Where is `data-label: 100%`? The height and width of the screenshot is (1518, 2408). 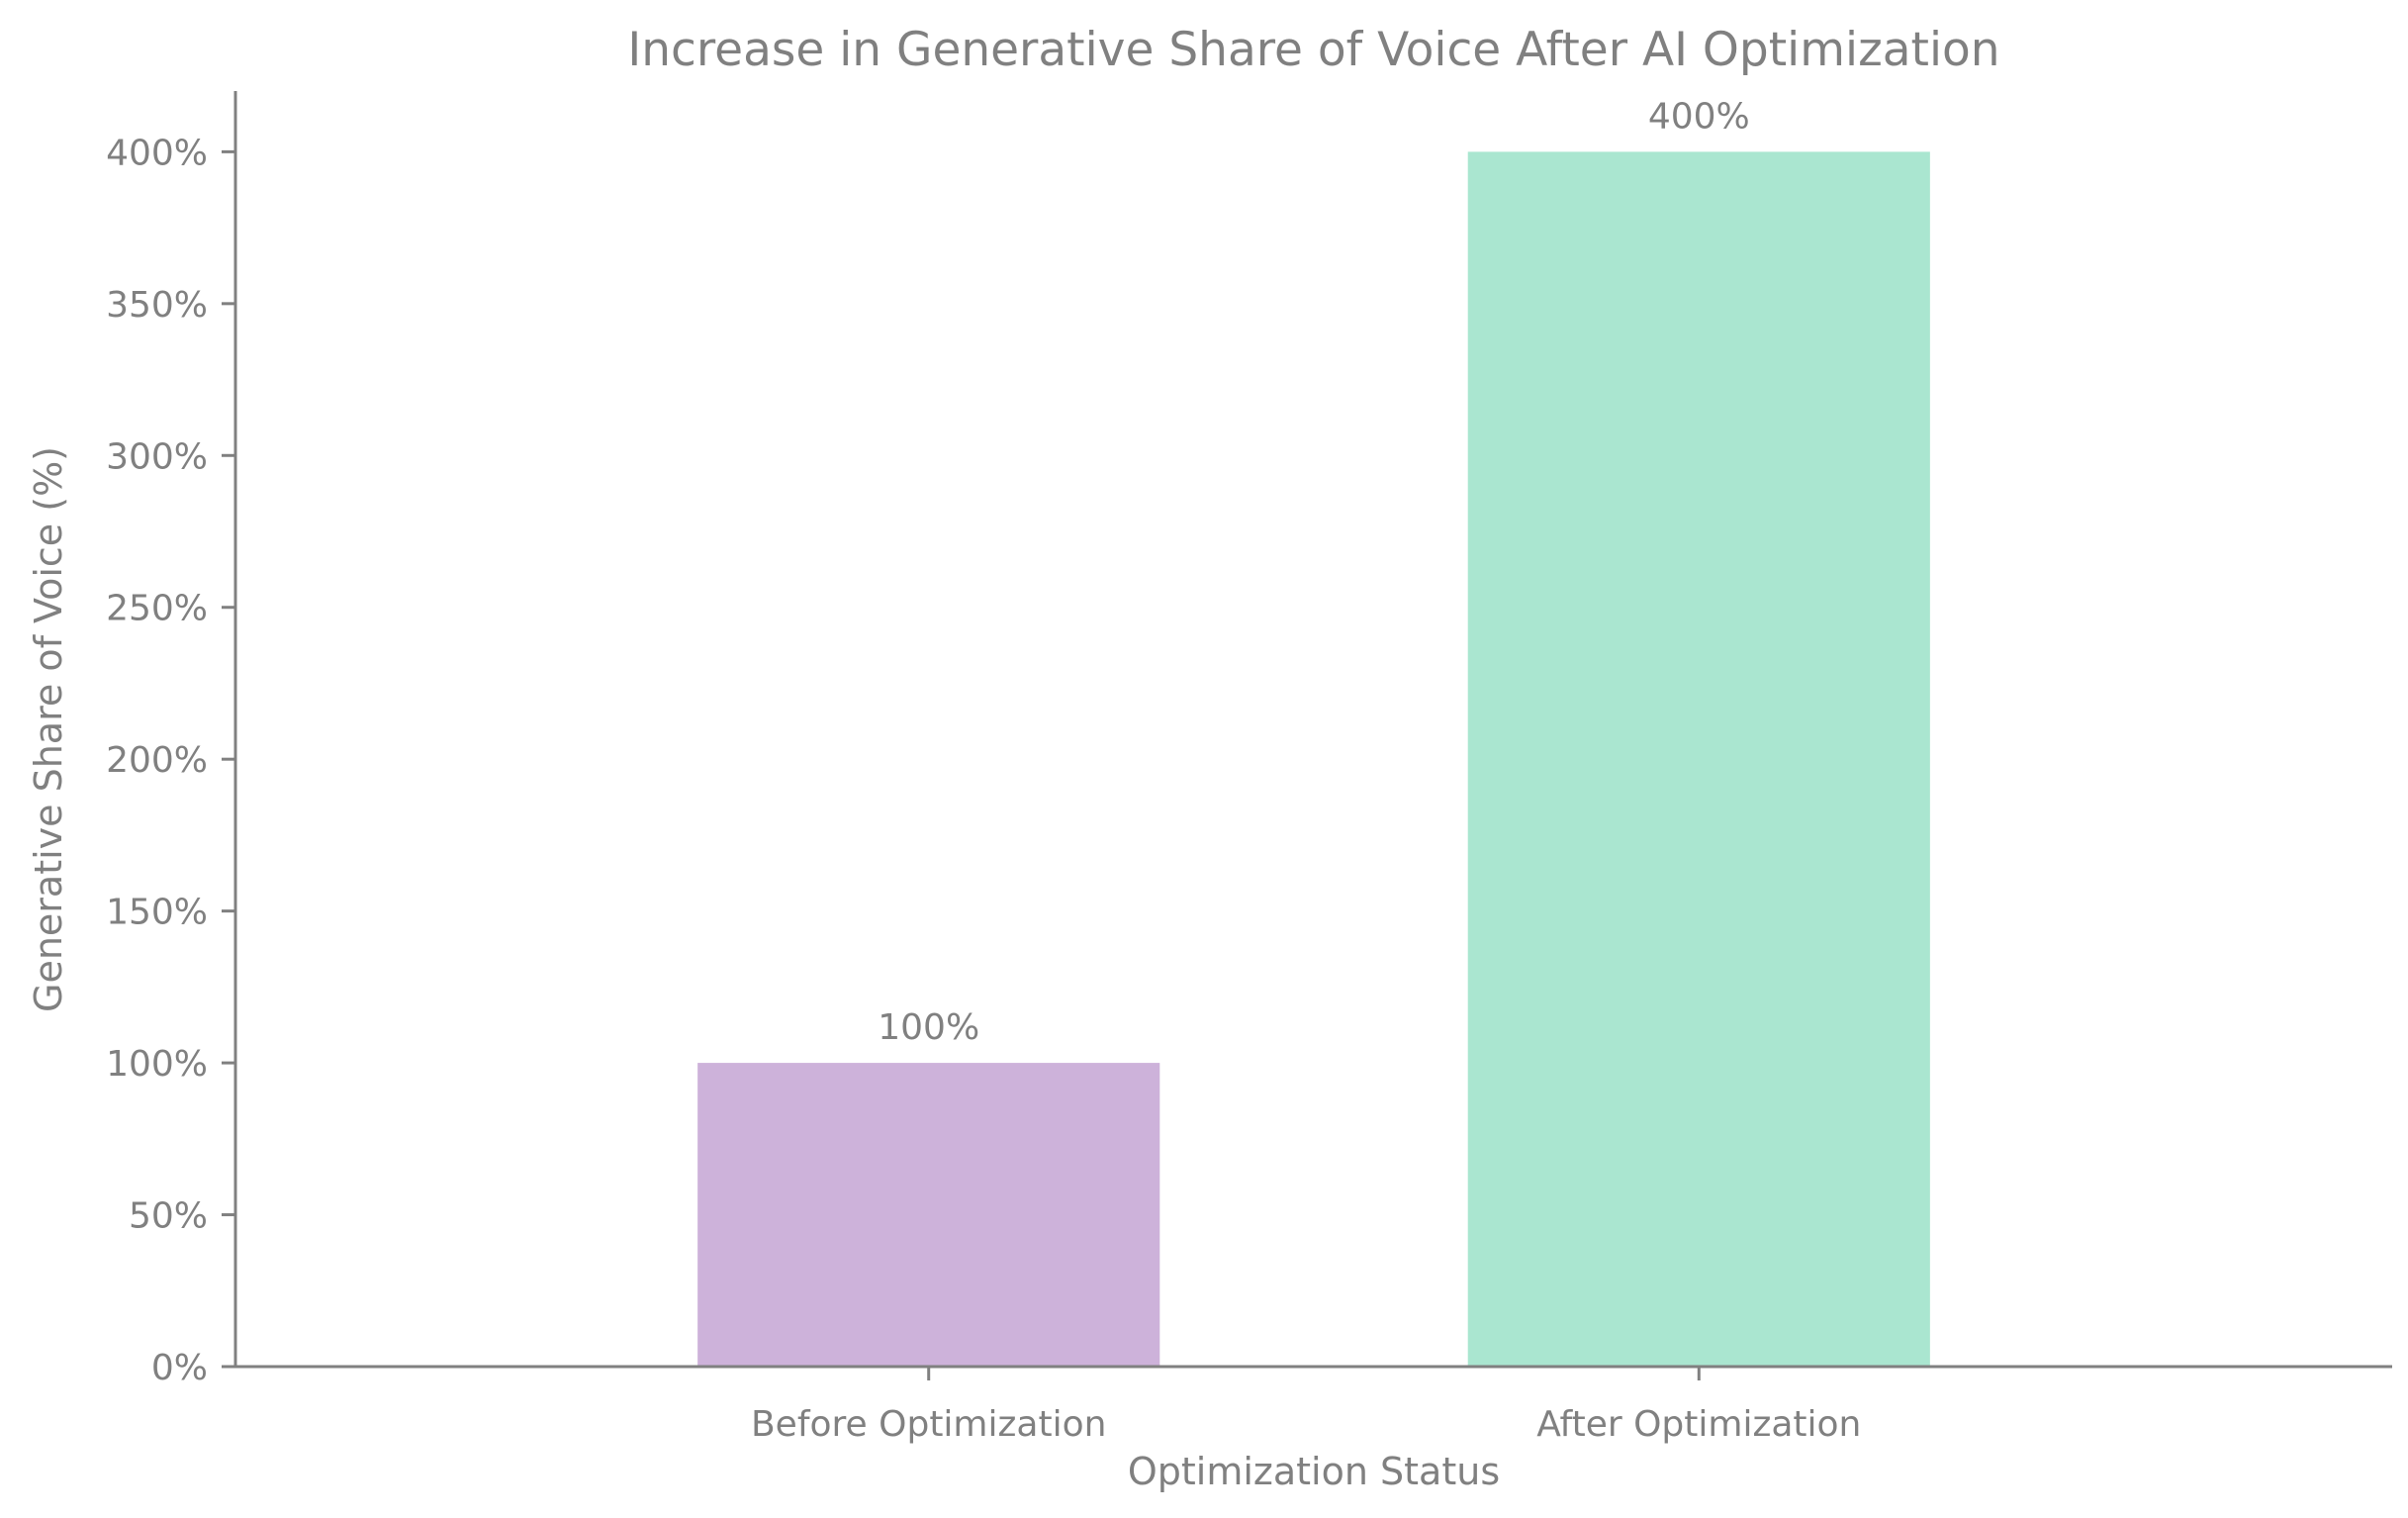 data-label: 100% is located at coordinates (928, 1027).